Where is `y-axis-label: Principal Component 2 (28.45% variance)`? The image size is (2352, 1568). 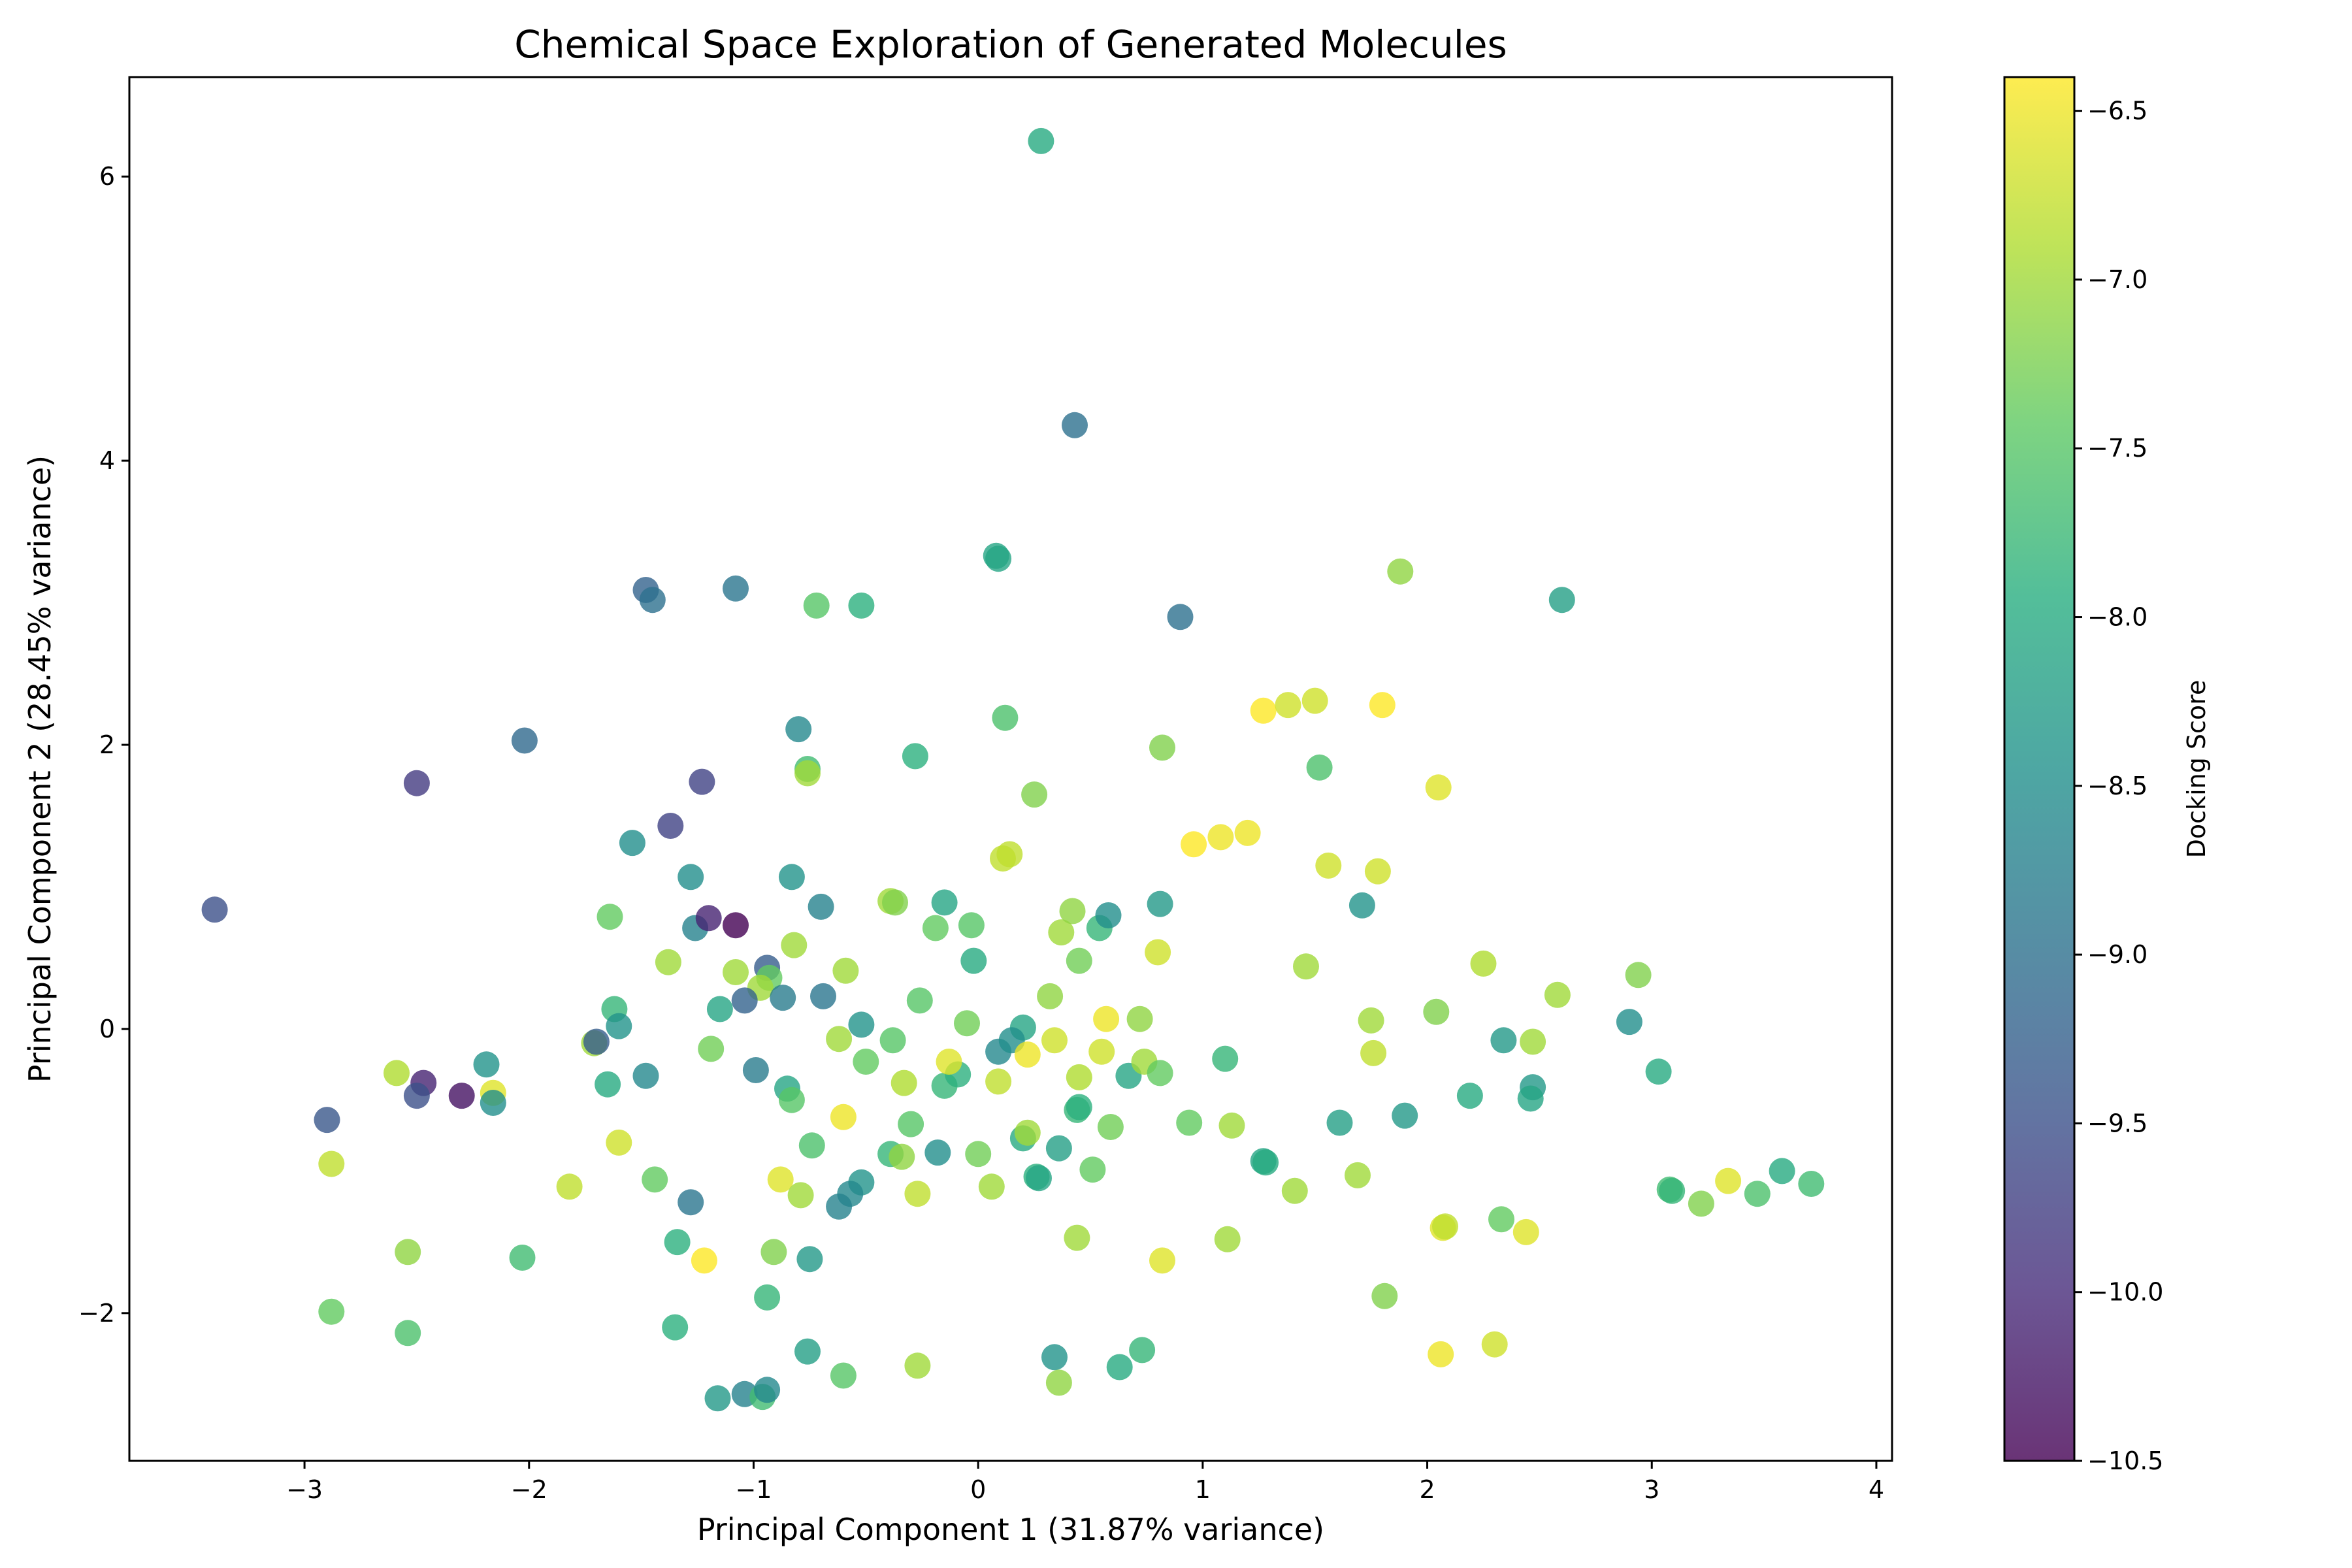 y-axis-label: Principal Component 2 (28.45% variance) is located at coordinates (39, 769).